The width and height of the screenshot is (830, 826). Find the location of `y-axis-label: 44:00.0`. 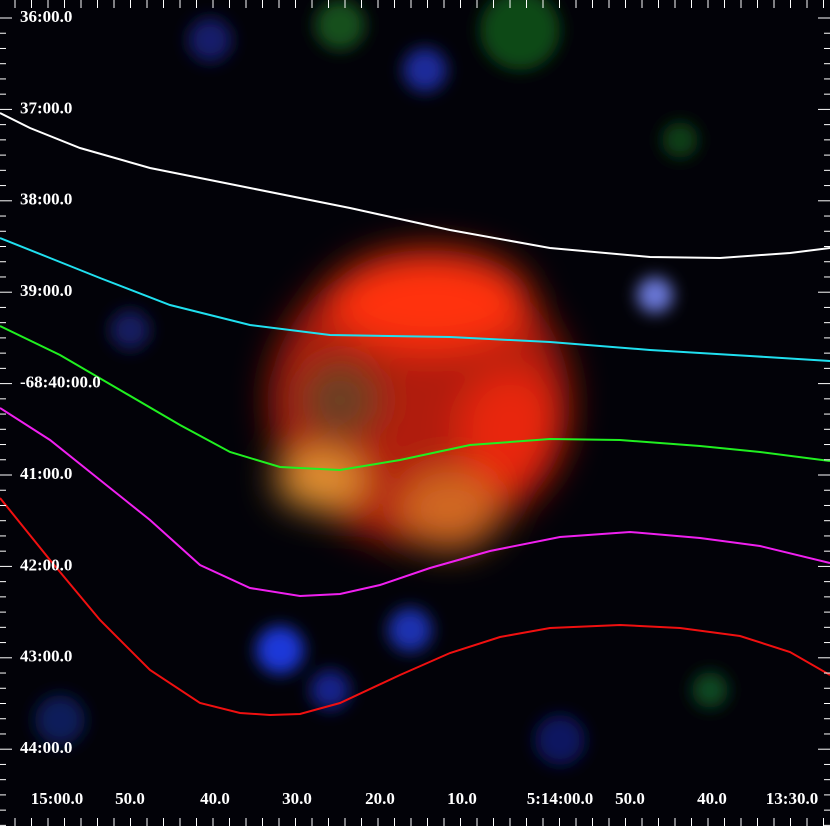

y-axis-label: 44:00.0 is located at coordinates (46, 747).